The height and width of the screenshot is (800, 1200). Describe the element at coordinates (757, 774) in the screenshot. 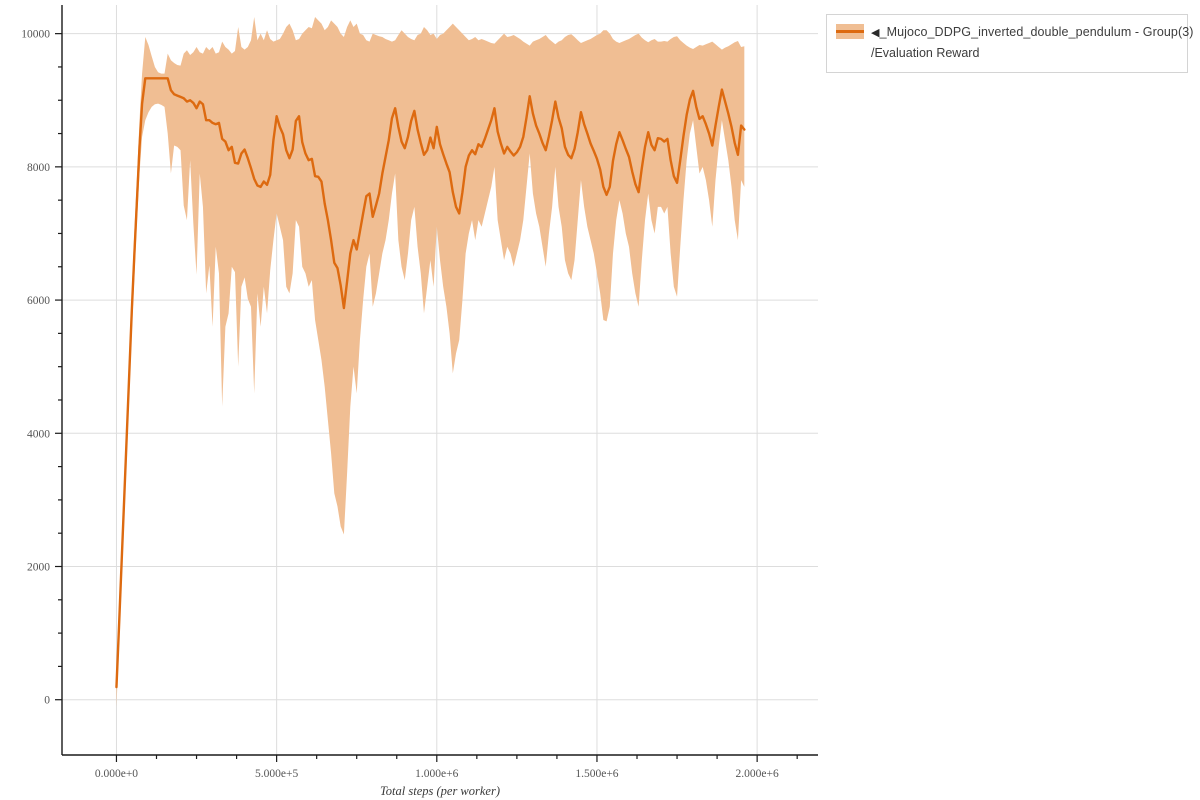

I see `x-tick-label: 2.000e+6` at that location.